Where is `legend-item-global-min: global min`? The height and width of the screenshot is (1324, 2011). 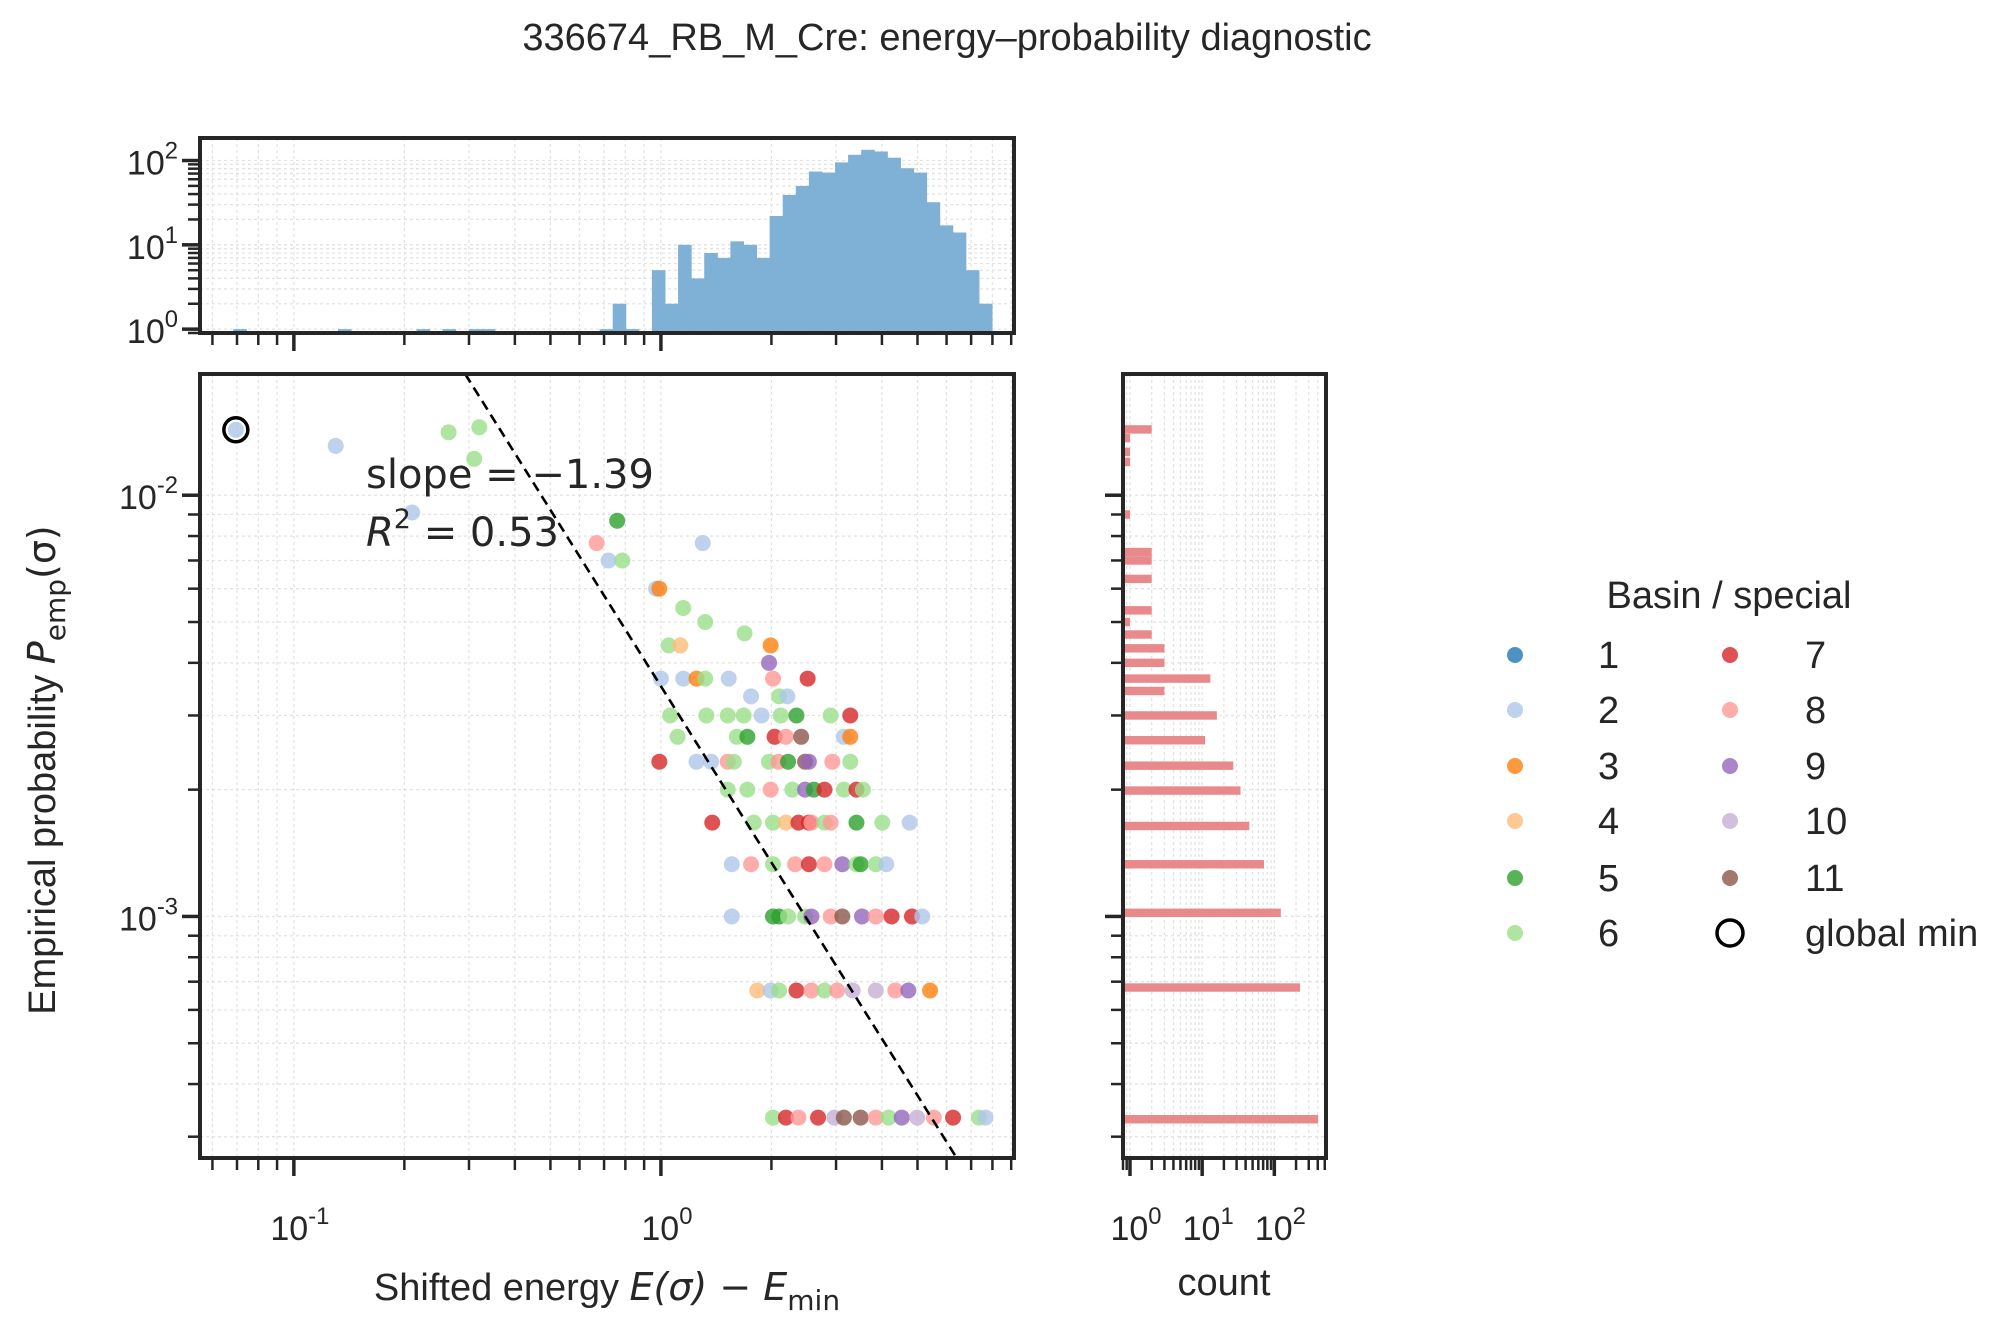 legend-item-global-min: global min is located at coordinates (1846, 934).